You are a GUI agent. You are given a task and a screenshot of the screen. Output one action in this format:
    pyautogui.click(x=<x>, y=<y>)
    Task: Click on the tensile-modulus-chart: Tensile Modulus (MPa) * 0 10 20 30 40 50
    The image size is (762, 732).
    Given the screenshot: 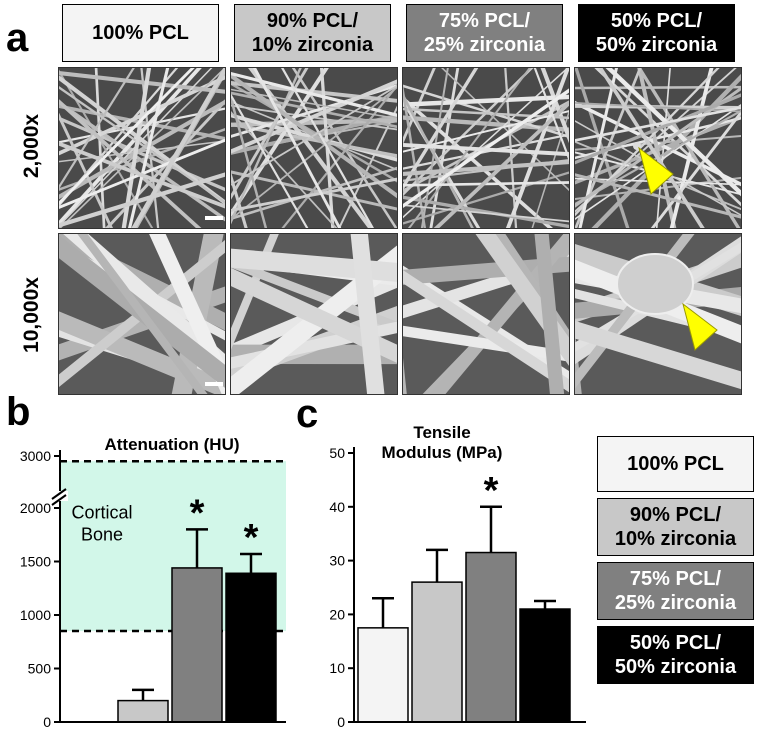 What is the action you would take?
    pyautogui.click(x=457, y=576)
    